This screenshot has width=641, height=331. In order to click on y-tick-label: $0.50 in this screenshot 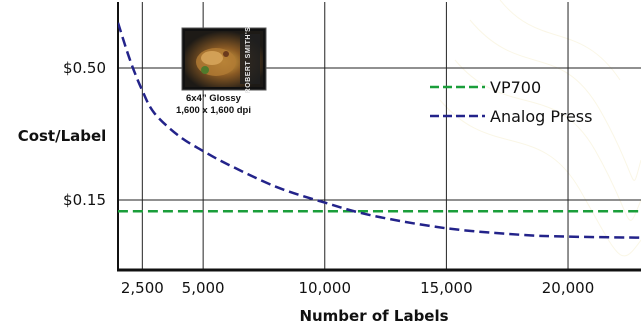, I will do `click(84, 68)`.